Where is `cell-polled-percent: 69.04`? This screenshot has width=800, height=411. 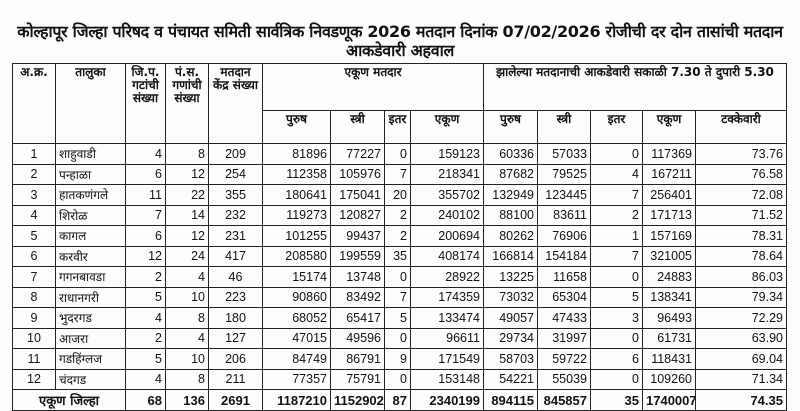
cell-polled-percent: 69.04 is located at coordinates (741, 359).